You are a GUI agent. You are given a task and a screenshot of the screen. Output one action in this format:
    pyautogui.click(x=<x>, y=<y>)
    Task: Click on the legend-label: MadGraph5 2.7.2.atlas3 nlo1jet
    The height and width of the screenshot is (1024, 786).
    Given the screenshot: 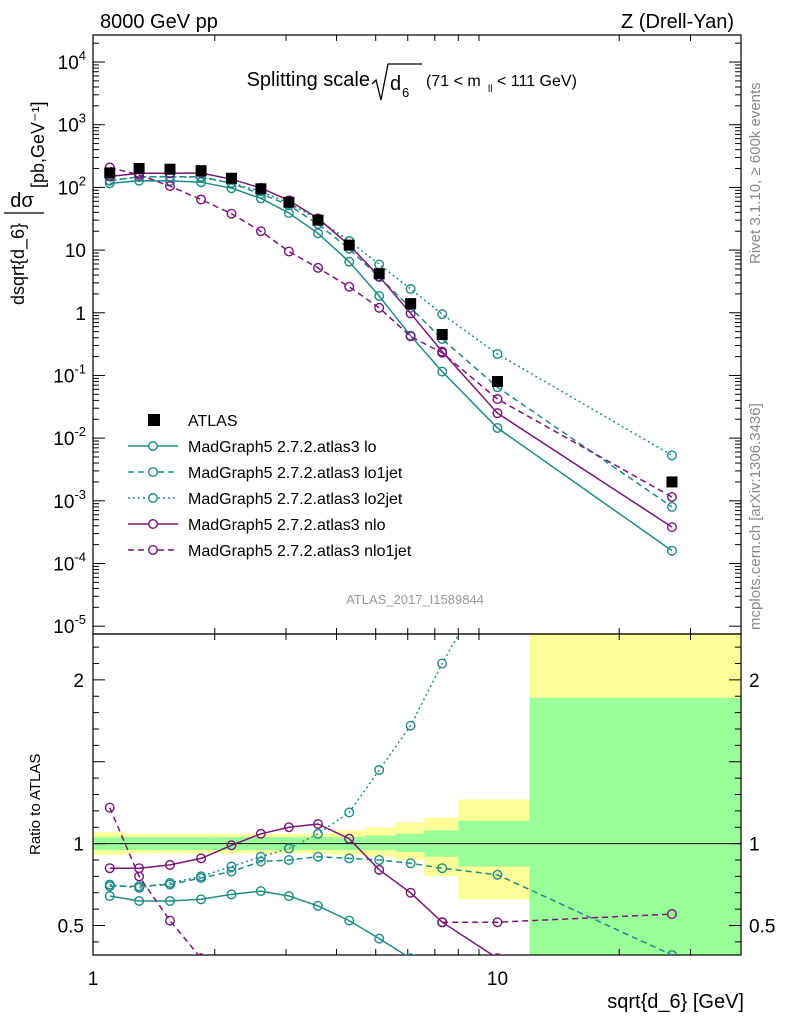 What is the action you would take?
    pyautogui.click(x=300, y=551)
    